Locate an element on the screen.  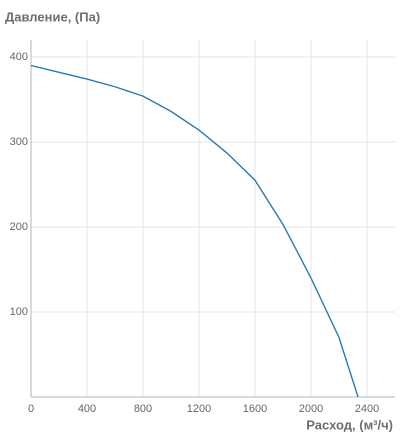
y-tick-label: 300 is located at coordinates (19, 142).